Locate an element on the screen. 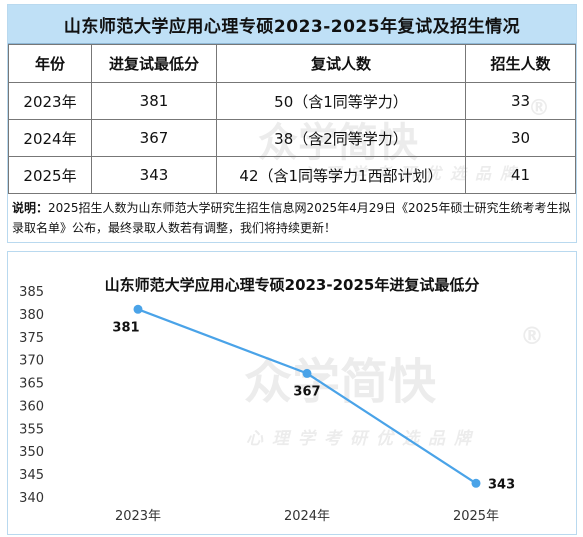  y-tick-label: 375 is located at coordinates (31, 338).